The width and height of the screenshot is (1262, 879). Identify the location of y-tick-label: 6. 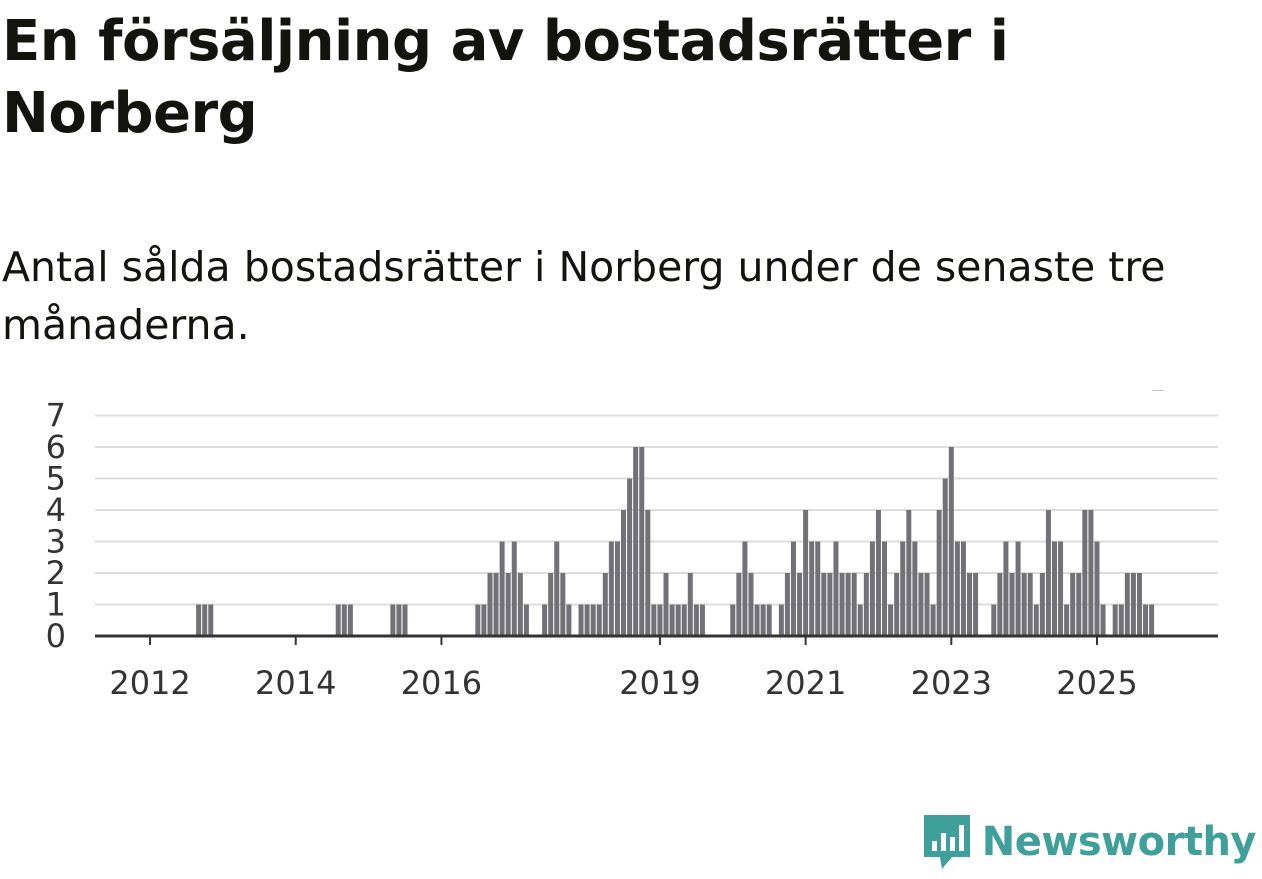
(56, 447).